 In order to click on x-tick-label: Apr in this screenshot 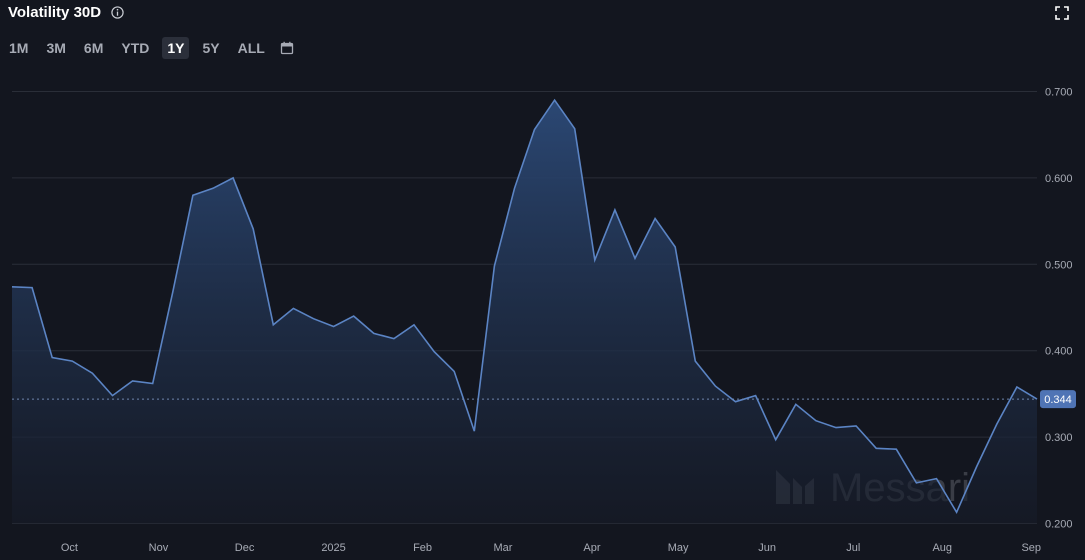, I will do `click(591, 548)`.